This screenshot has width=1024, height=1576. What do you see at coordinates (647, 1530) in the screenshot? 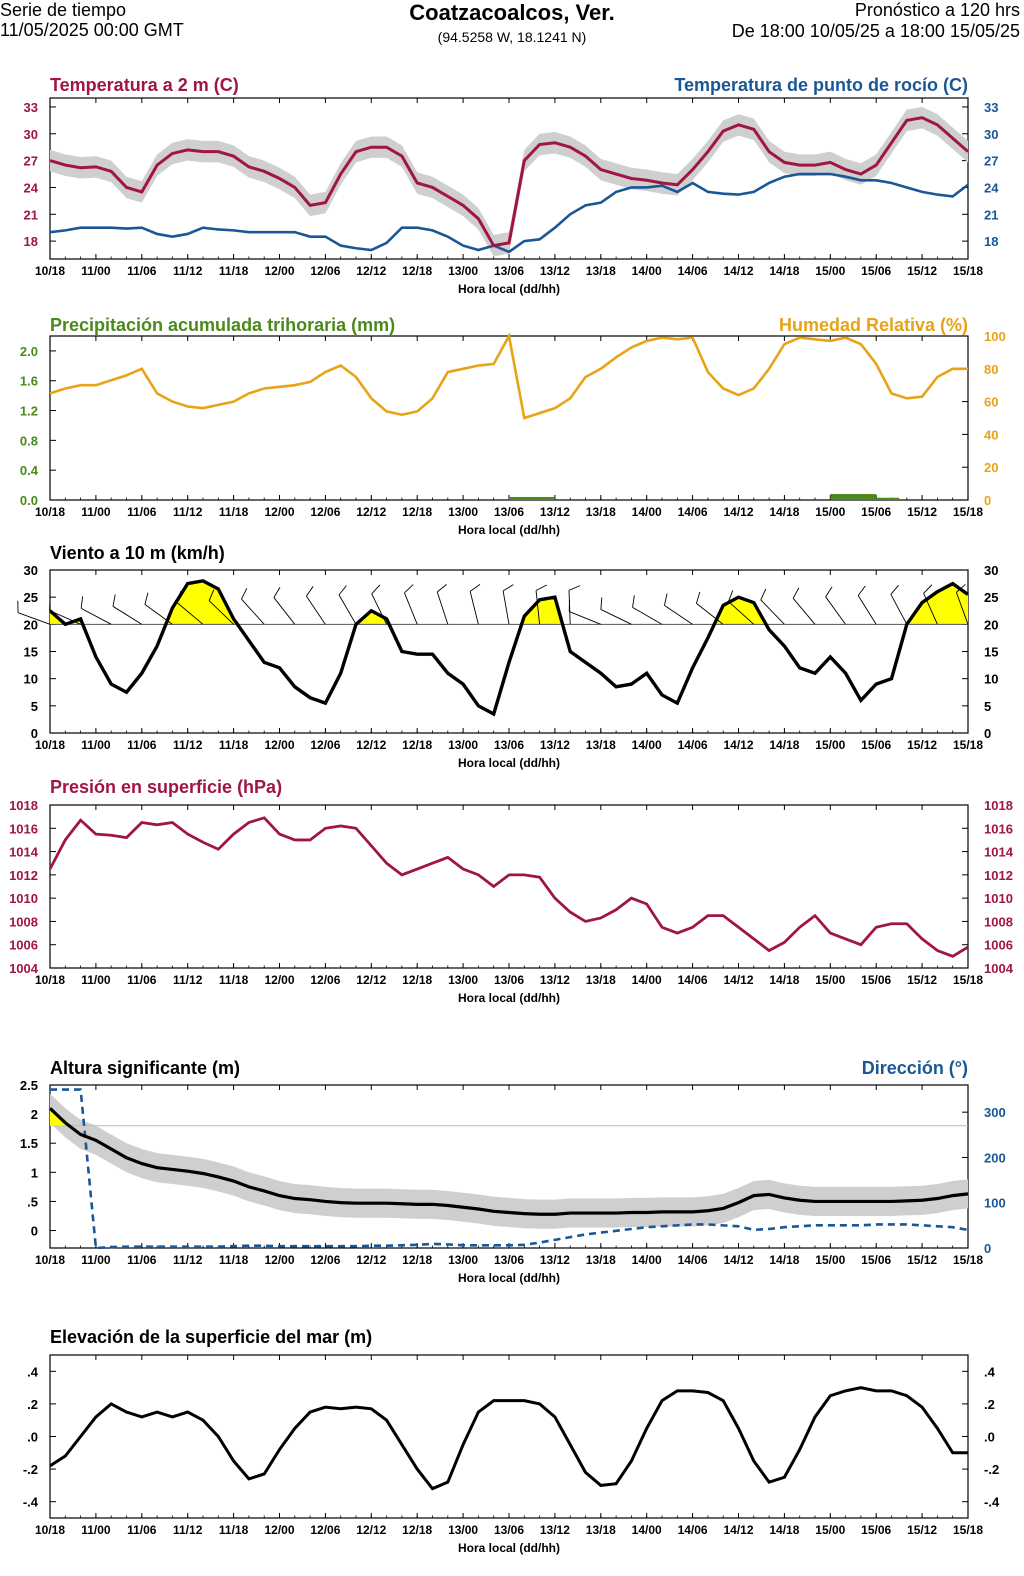
I see `ssh-xtick-label: 14/00` at bounding box center [647, 1530].